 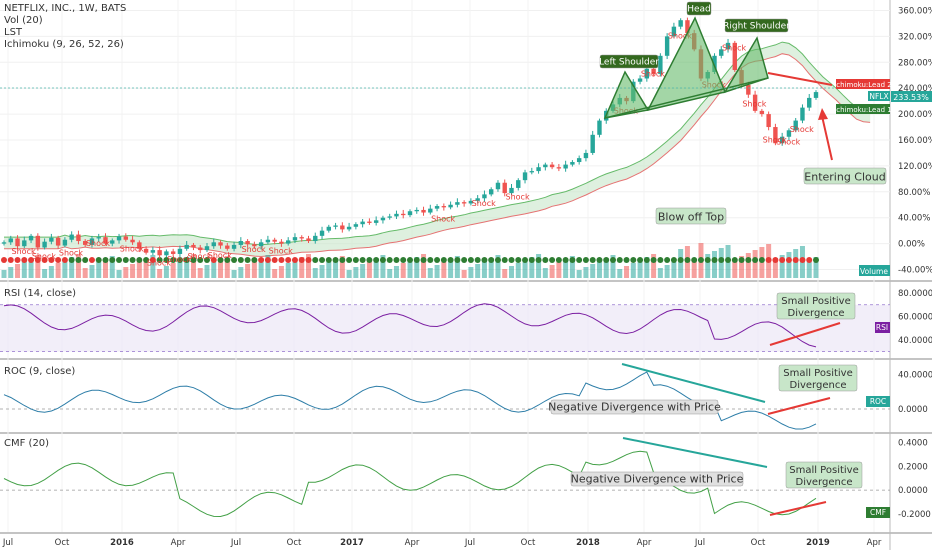 What do you see at coordinates (818, 385) in the screenshot?
I see `roc-positive-line2: Divergence` at bounding box center [818, 385].